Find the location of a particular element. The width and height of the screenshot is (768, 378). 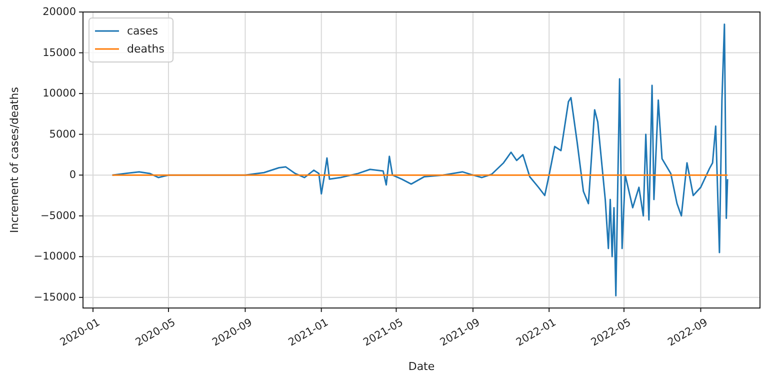

y-tick-label: −5000 is located at coordinates (58, 216).